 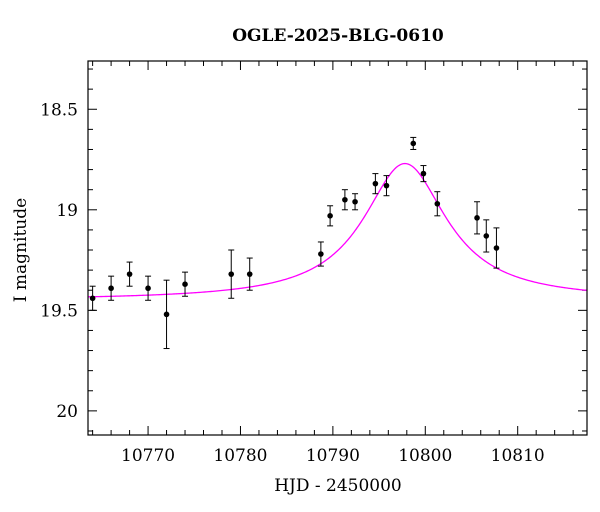 What do you see at coordinates (21, 250) in the screenshot?
I see `y-axis-title: I magnitude` at bounding box center [21, 250].